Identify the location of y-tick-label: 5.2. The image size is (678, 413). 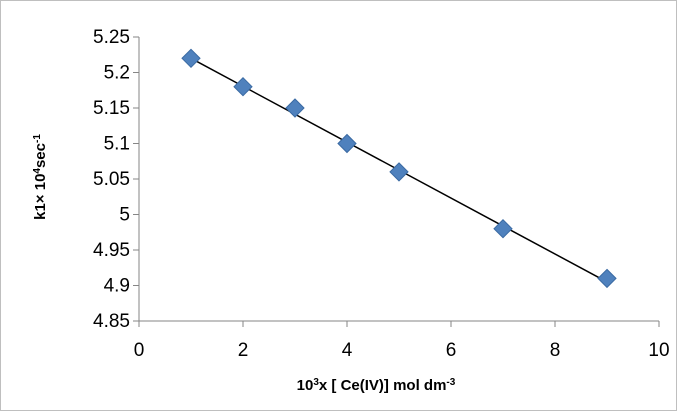
(117, 73).